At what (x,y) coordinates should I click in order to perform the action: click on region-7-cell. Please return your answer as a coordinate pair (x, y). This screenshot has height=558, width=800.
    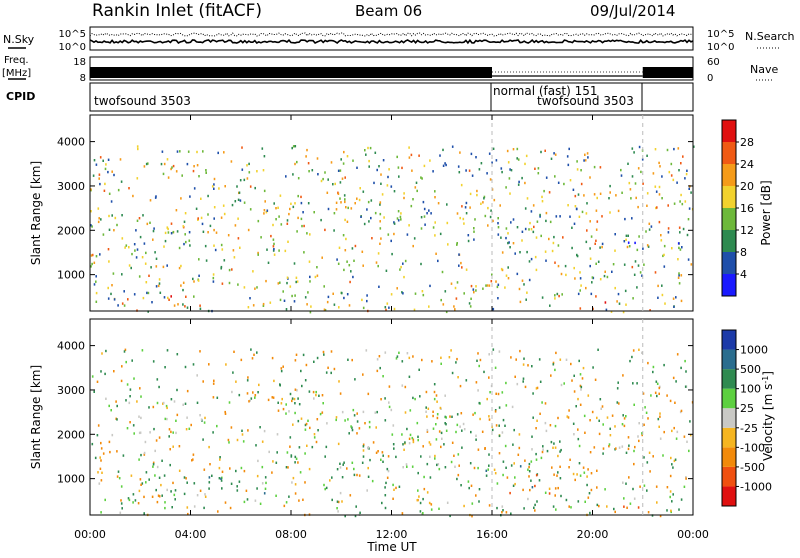
    Looking at the image, I should click on (422, 291).